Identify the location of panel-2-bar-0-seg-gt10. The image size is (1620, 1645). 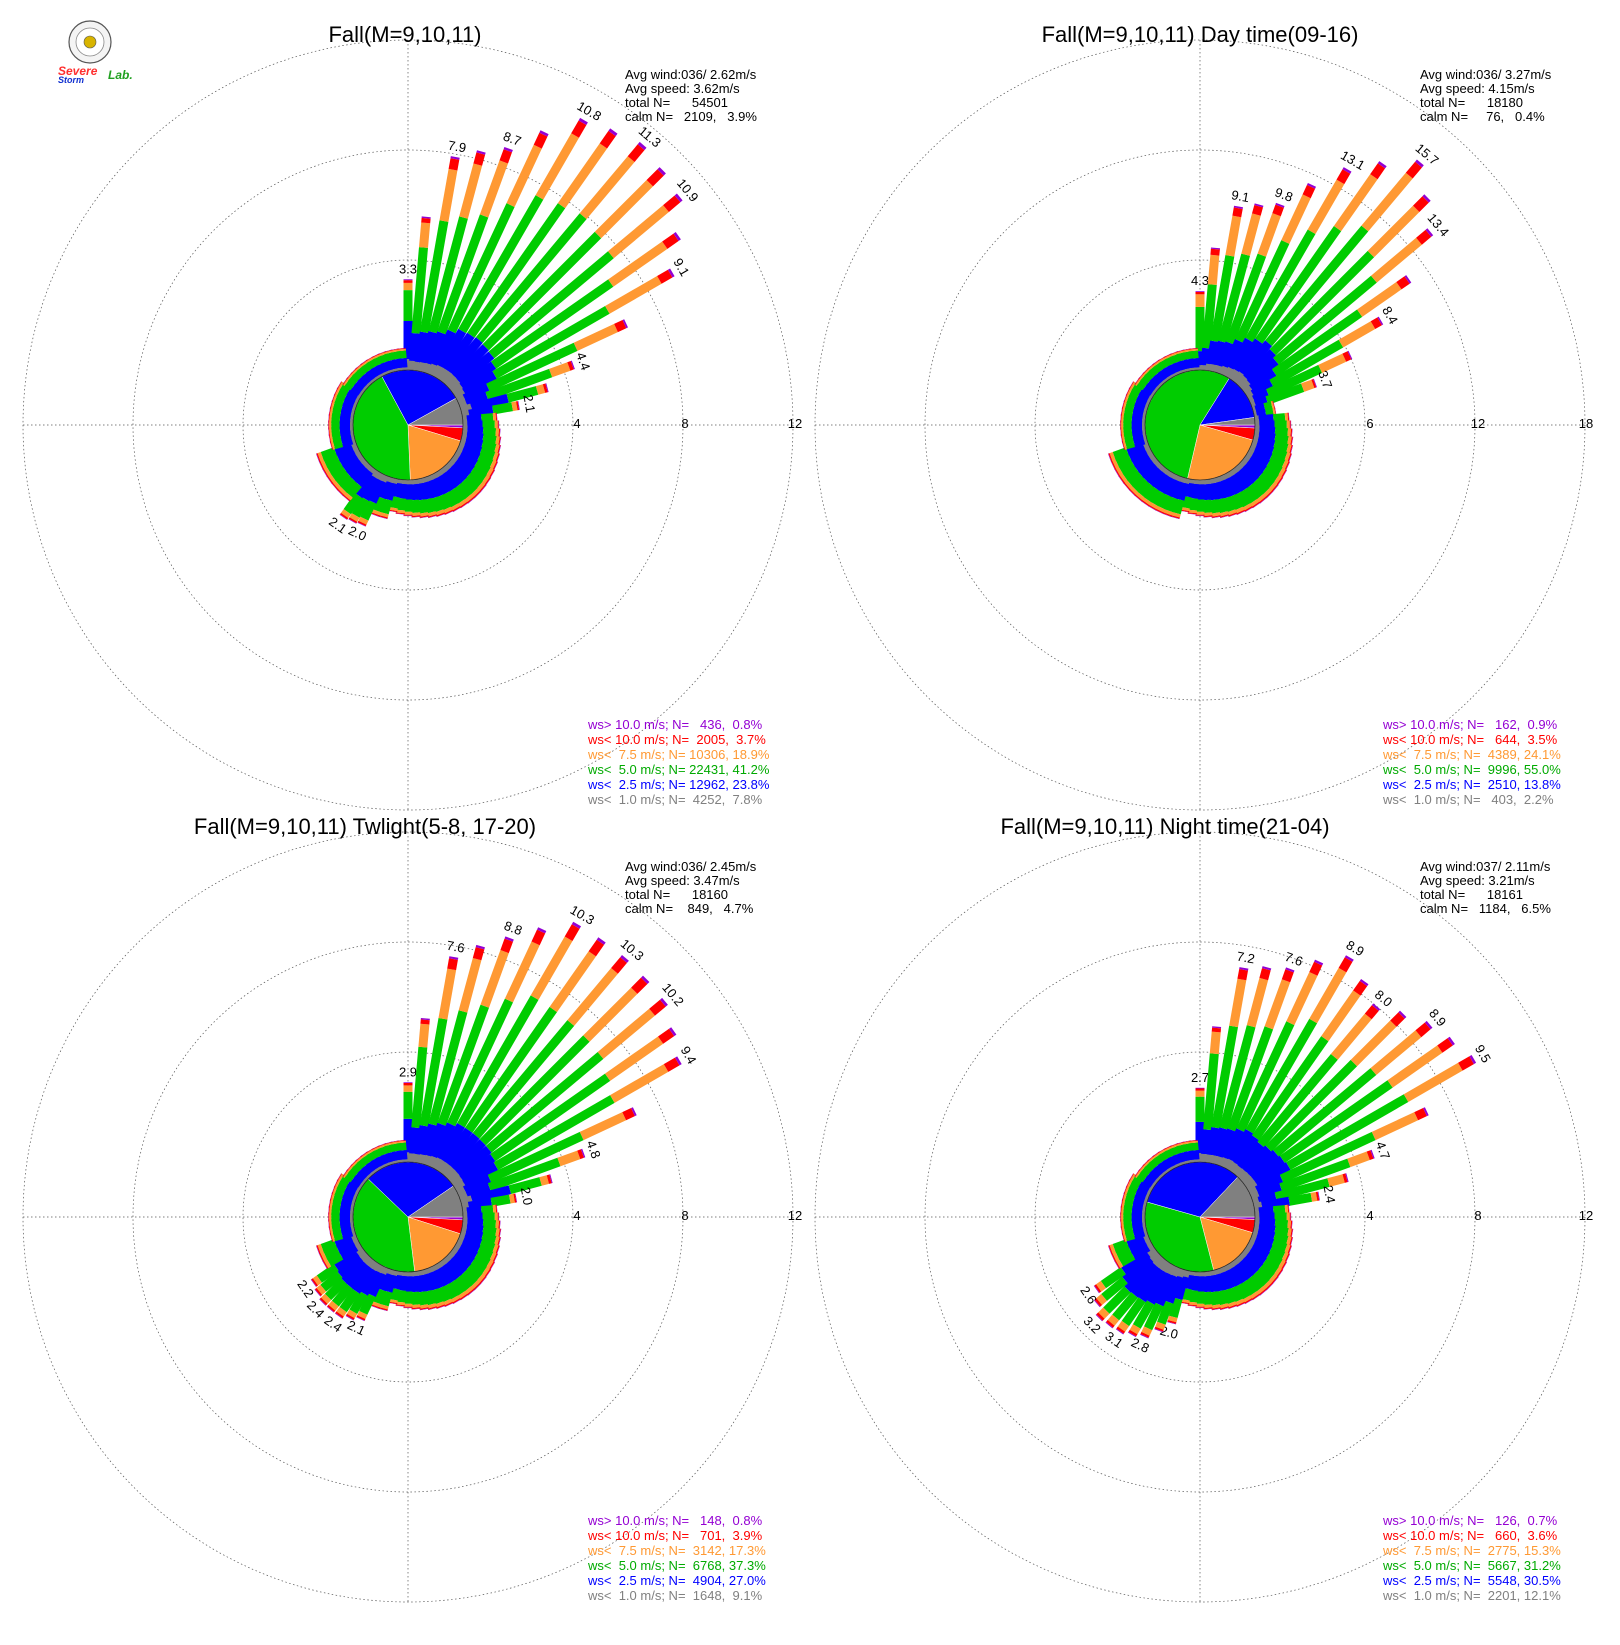
(1200, 291).